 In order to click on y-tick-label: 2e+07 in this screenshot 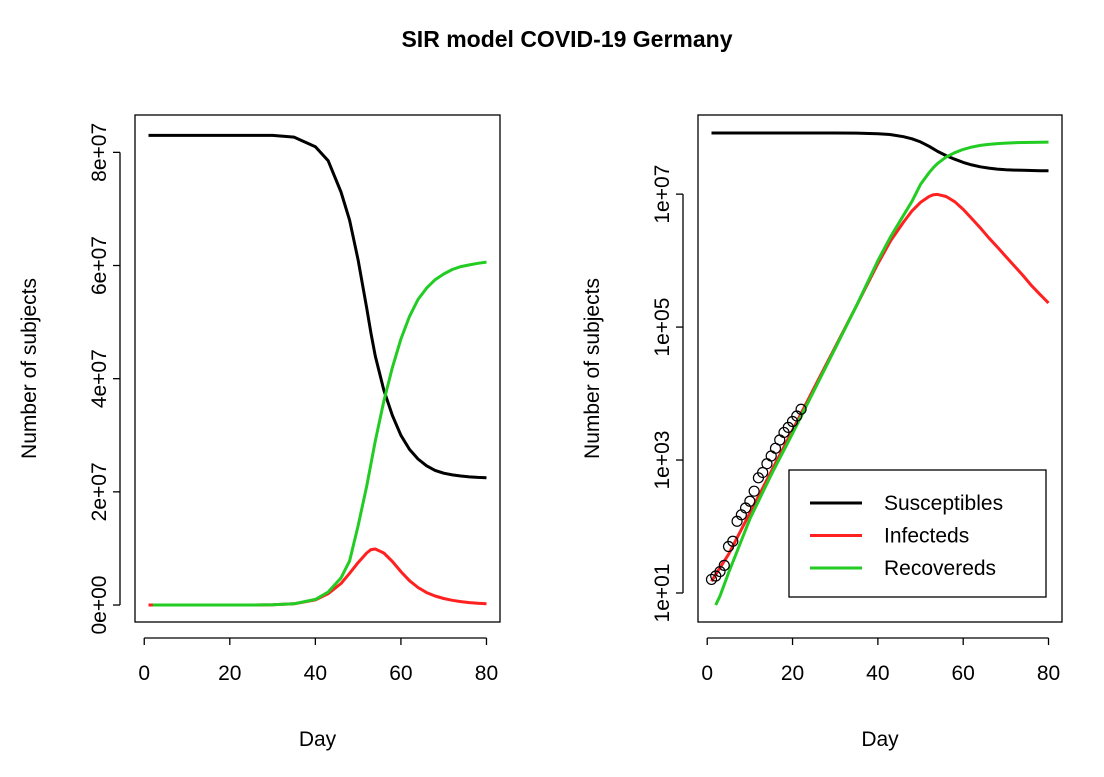, I will do `click(99, 491)`.